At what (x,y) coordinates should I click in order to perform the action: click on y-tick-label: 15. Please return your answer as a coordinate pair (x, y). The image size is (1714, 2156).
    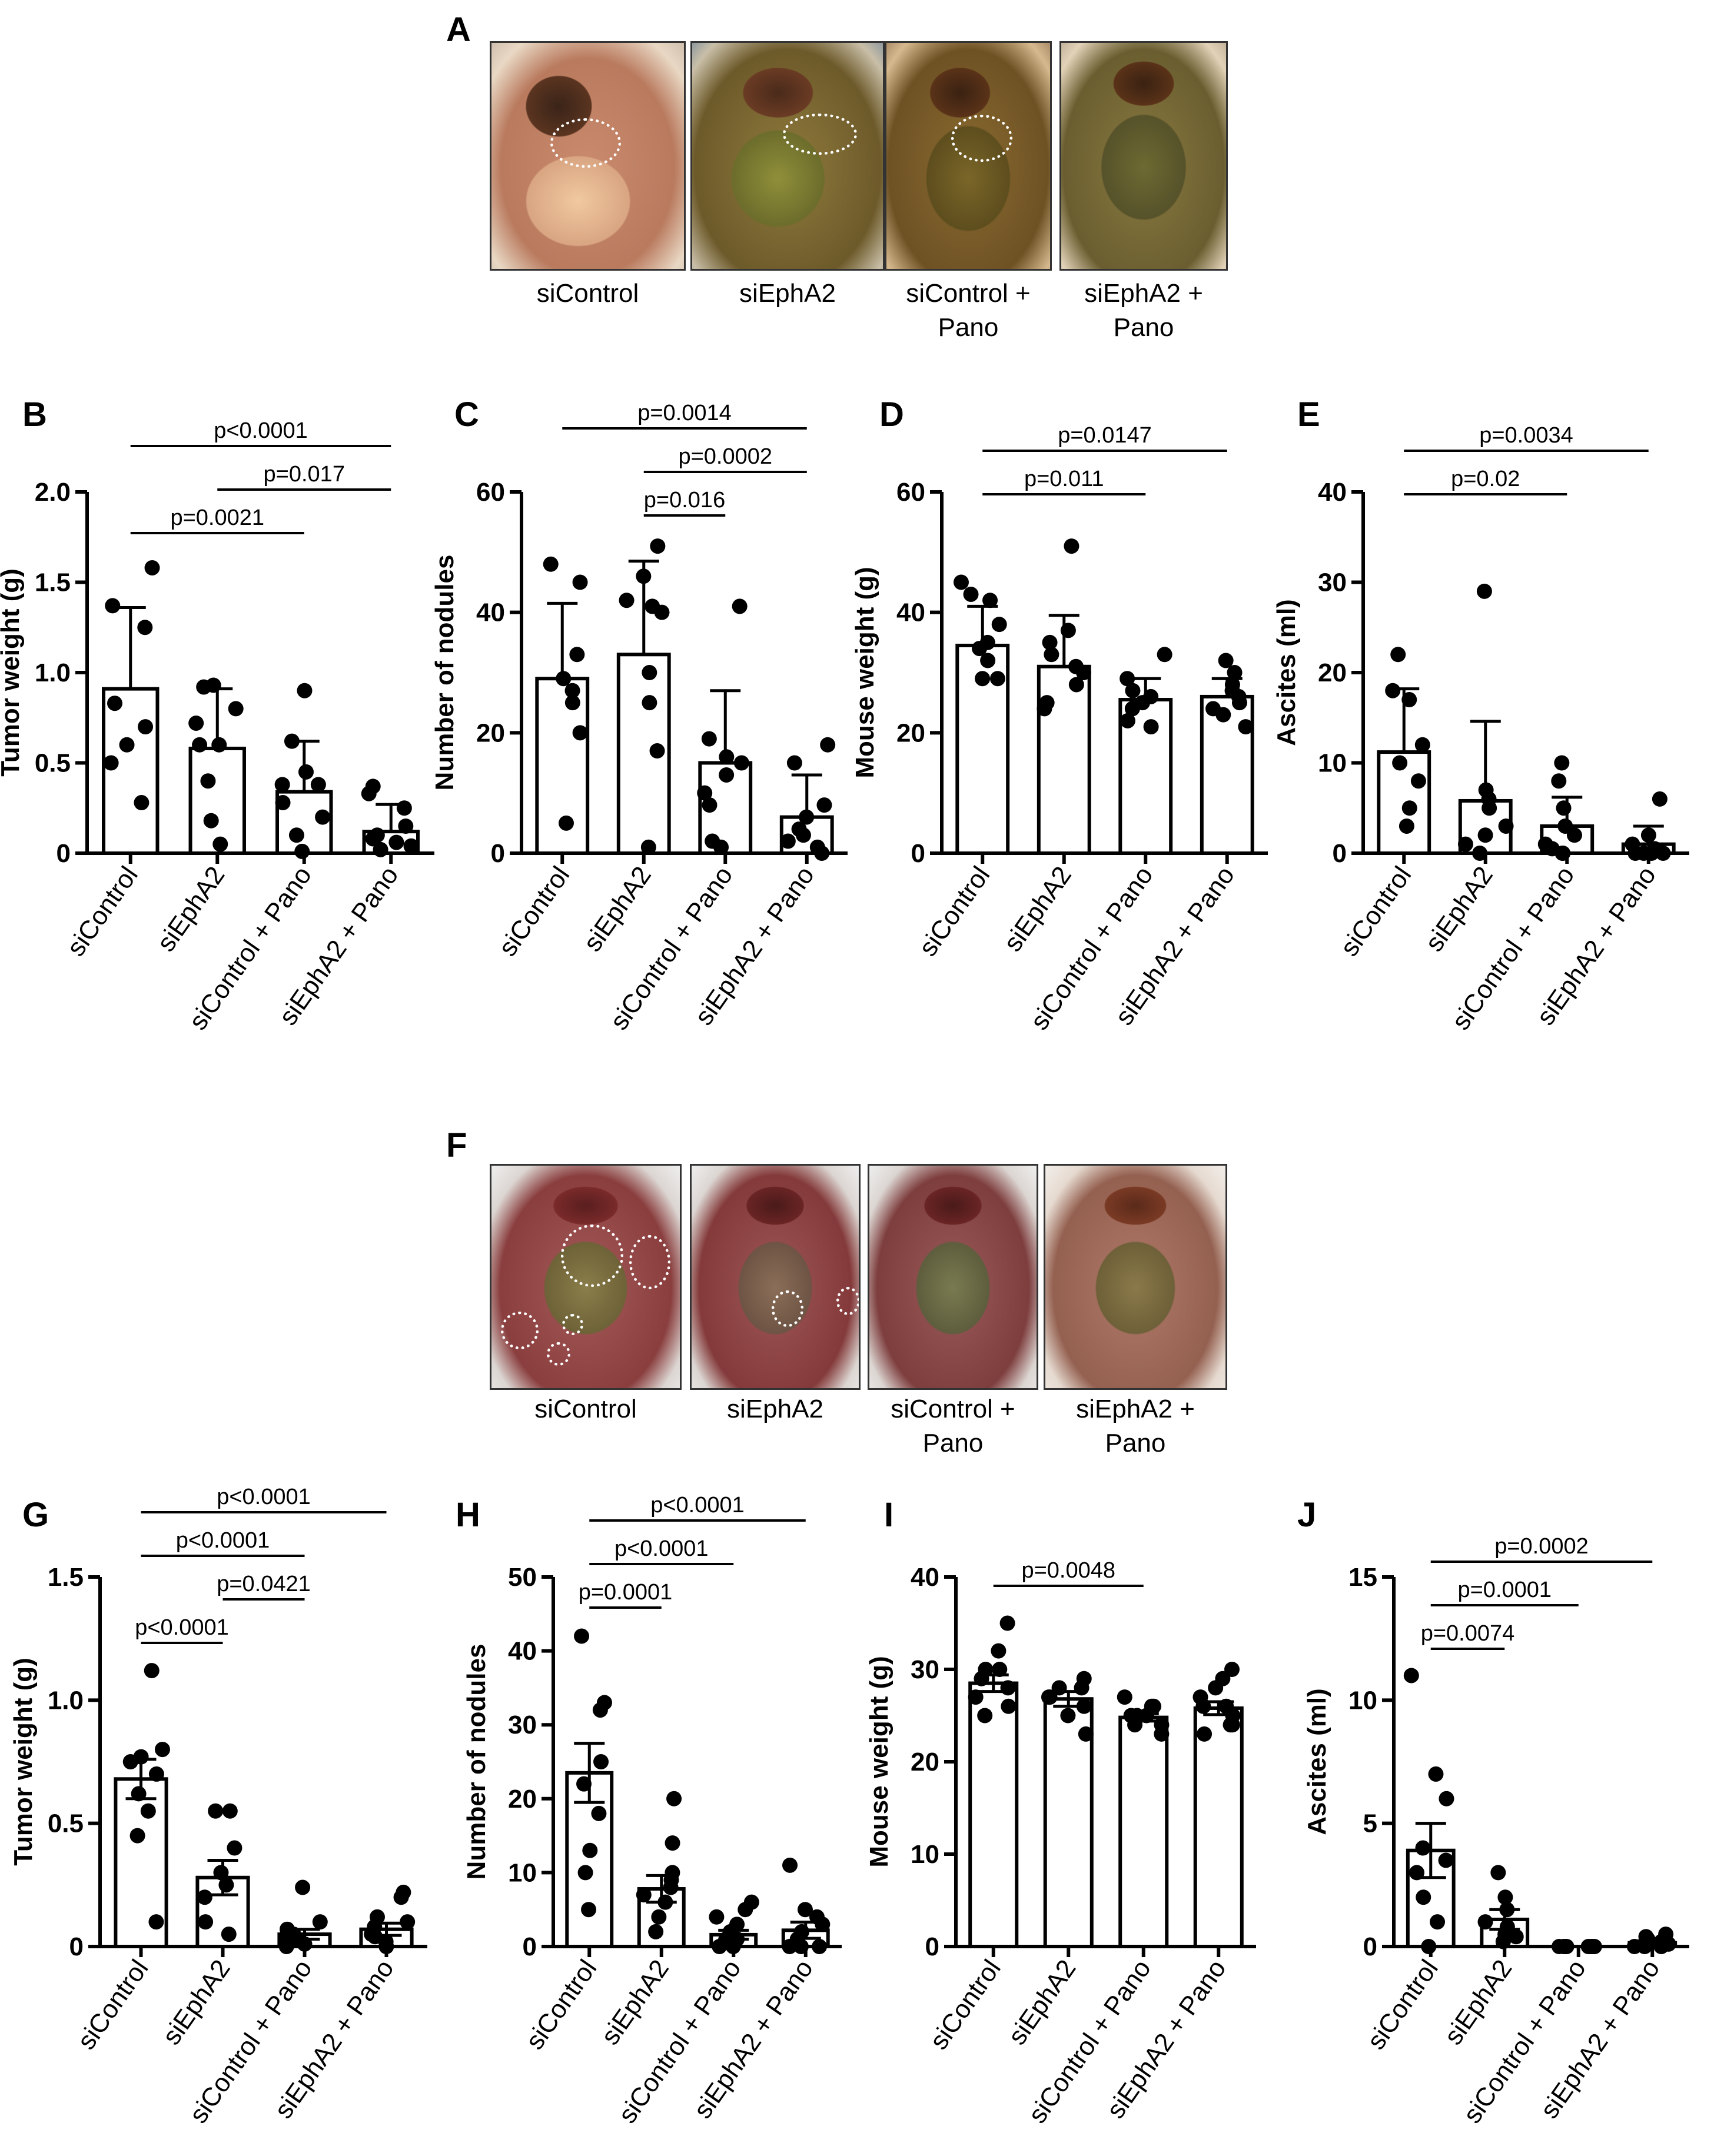
    Looking at the image, I should click on (1363, 1577).